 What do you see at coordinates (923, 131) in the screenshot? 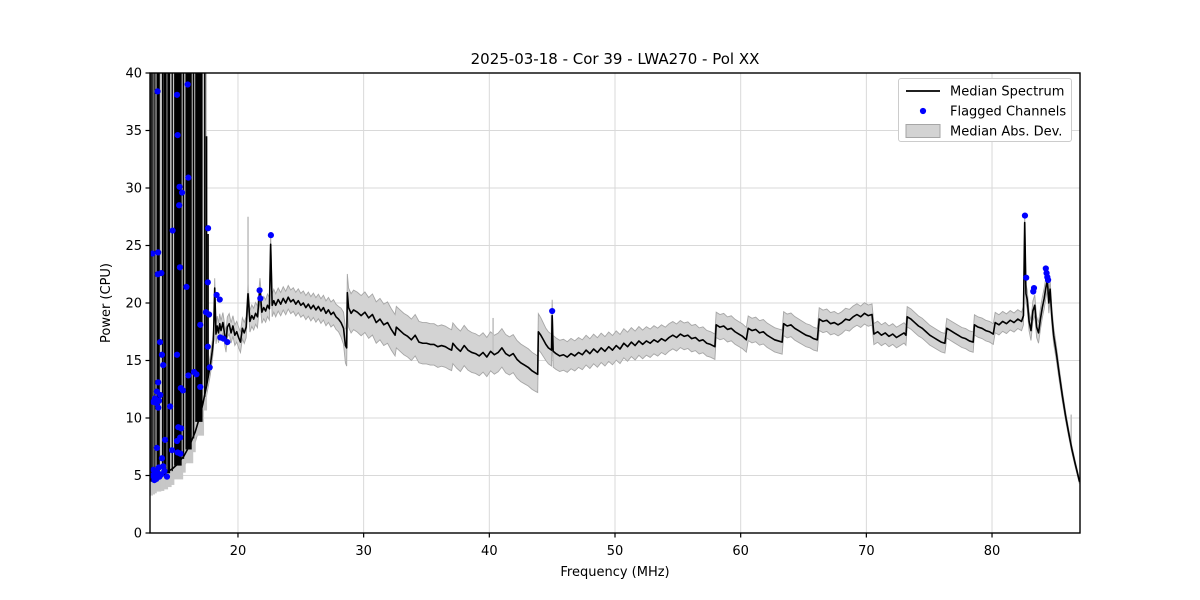
I see `legend-patch-sample-icon` at bounding box center [923, 131].